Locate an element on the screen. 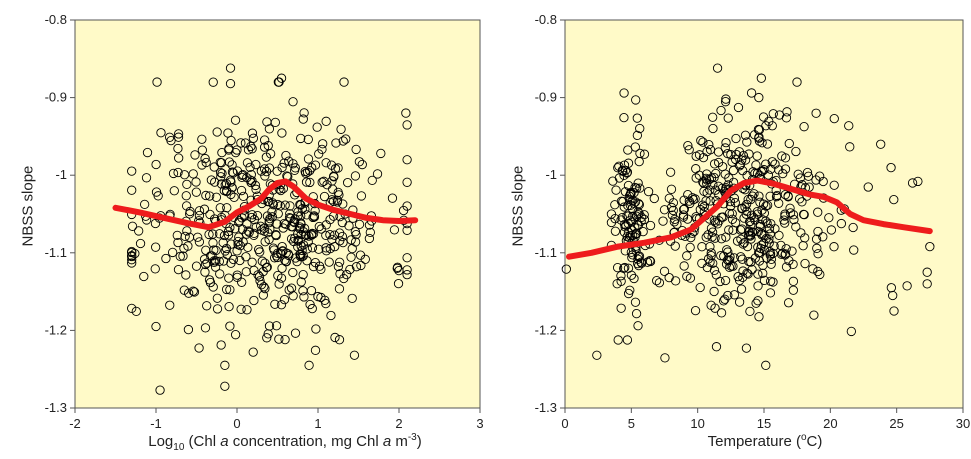  left-y-tick-label: -1.1 is located at coordinates (56, 252).